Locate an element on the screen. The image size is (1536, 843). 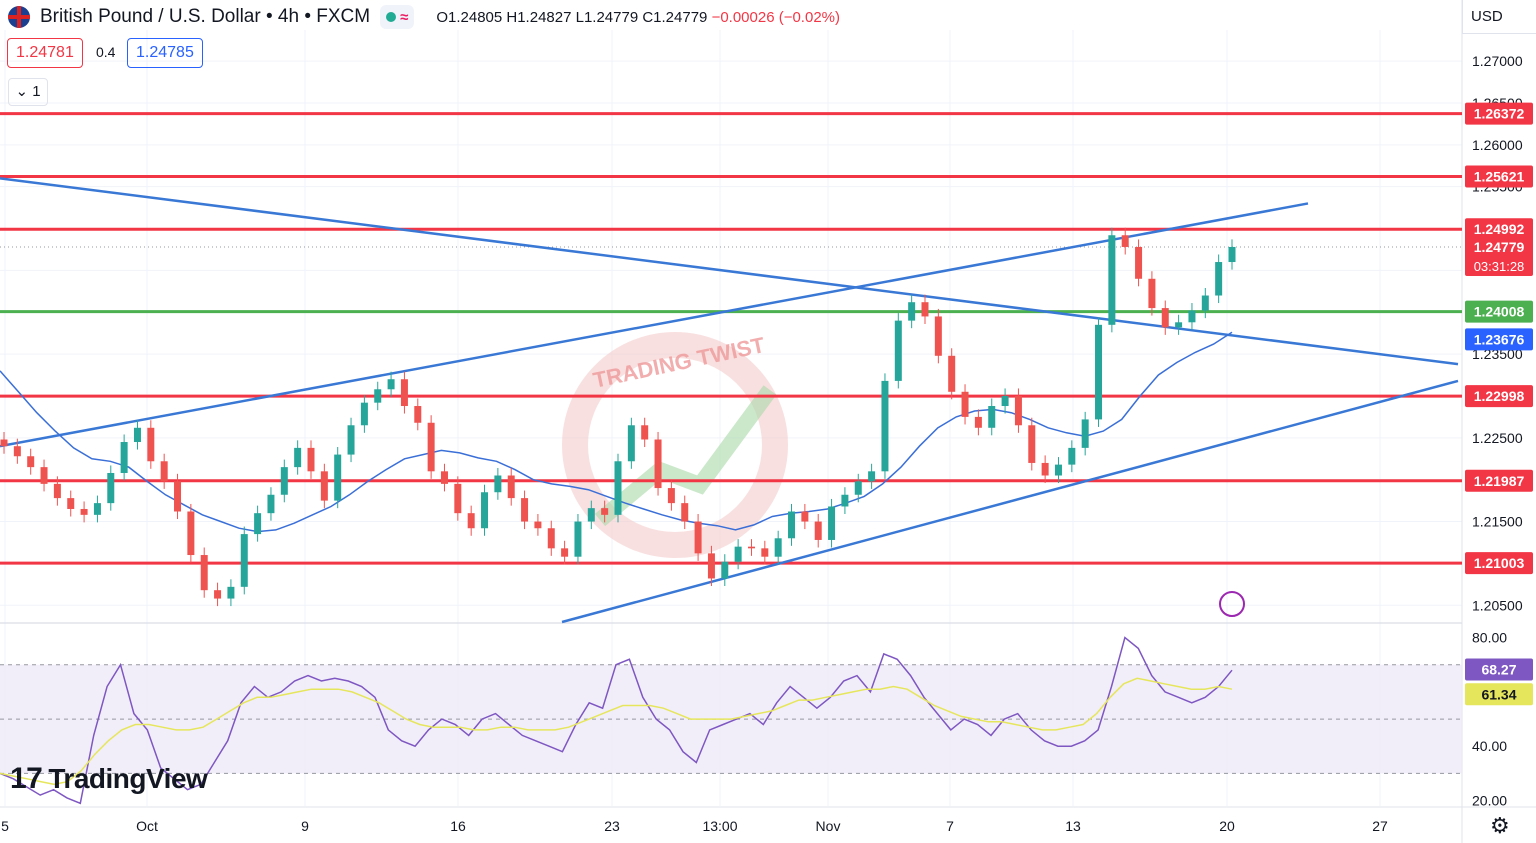
tradingview-logo: 17 TradingView is located at coordinates (109, 779).